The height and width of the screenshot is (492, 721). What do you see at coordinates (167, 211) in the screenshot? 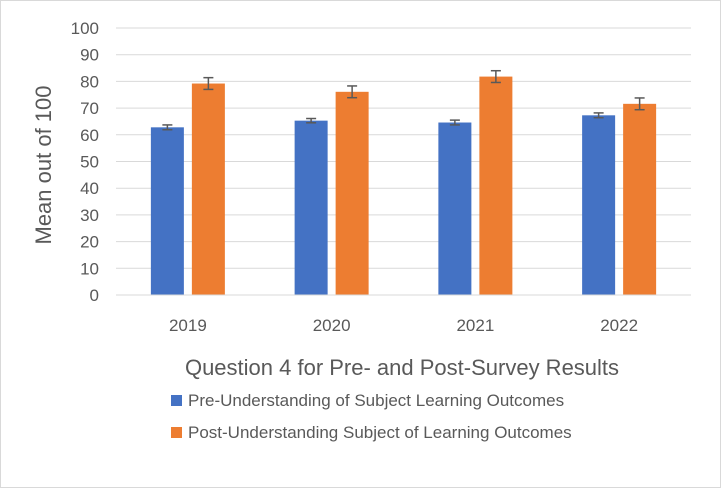
I see `pre-bar-2019` at bounding box center [167, 211].